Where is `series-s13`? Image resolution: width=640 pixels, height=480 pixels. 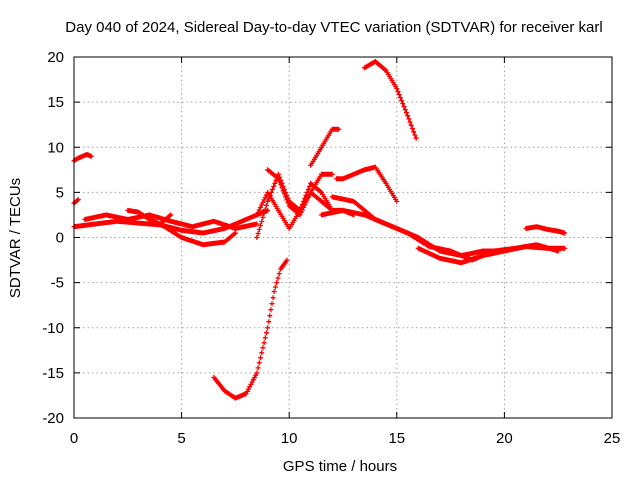 series-s13 is located at coordinates (390, 100).